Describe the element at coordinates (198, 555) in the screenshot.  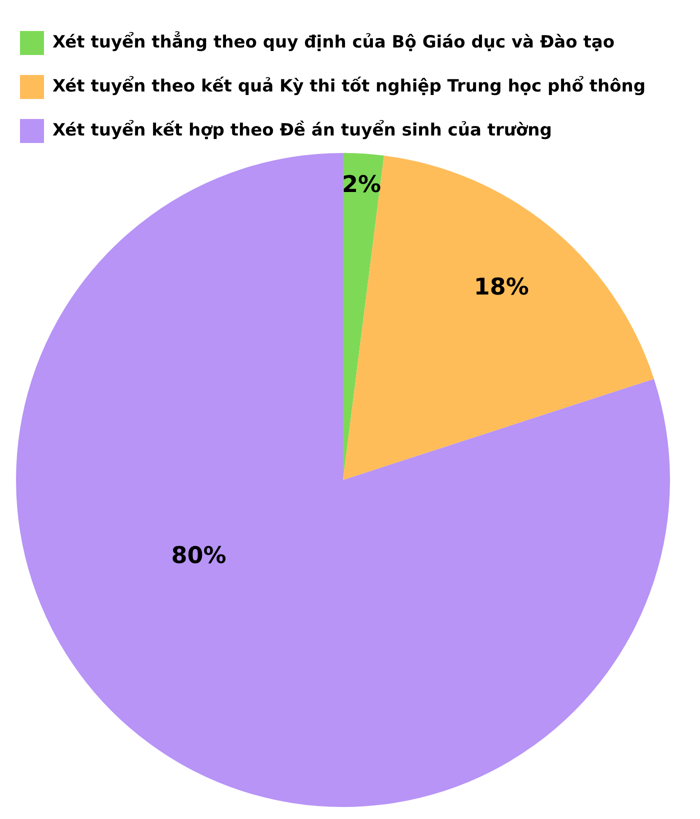
I see `data-label: 80%` at that location.